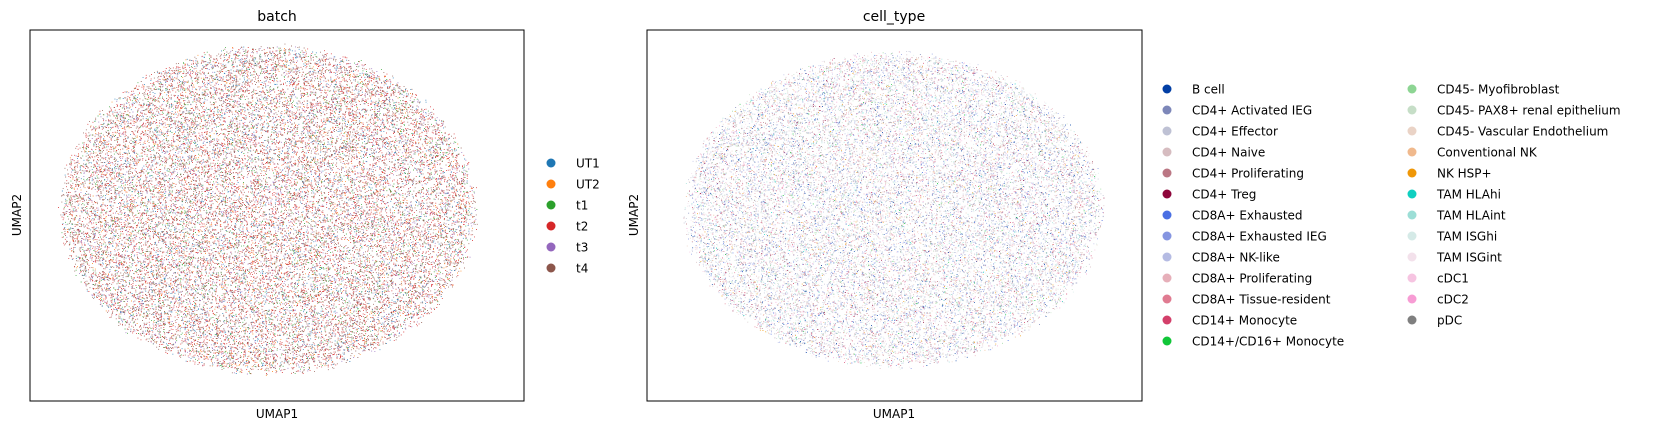 The width and height of the screenshot is (1661, 429). What do you see at coordinates (1248, 174) in the screenshot?
I see `legend-label: CD4+ Proliferating` at bounding box center [1248, 174].